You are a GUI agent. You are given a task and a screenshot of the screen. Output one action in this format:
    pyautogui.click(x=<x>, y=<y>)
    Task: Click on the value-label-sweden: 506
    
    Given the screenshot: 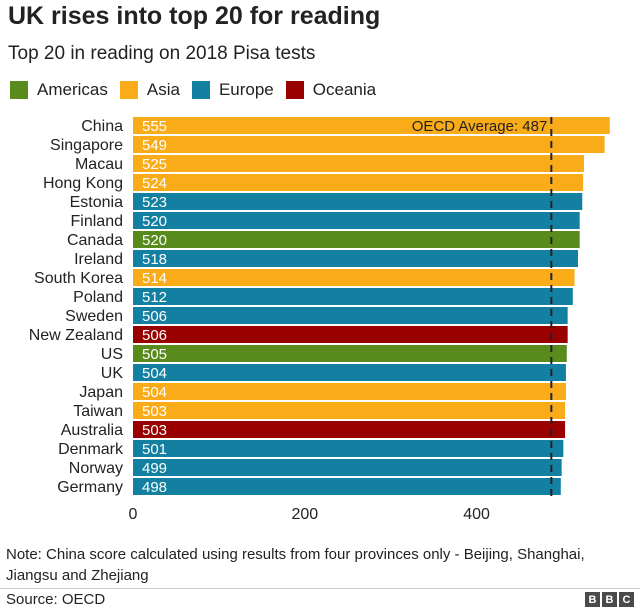 What is the action you would take?
    pyautogui.click(x=154, y=316)
    